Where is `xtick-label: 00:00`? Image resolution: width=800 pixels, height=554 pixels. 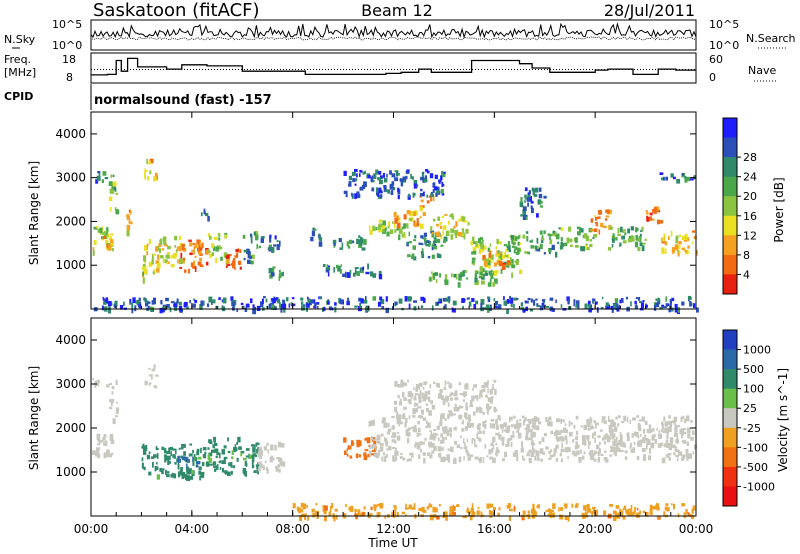 xtick-label: 00:00 is located at coordinates (91, 529).